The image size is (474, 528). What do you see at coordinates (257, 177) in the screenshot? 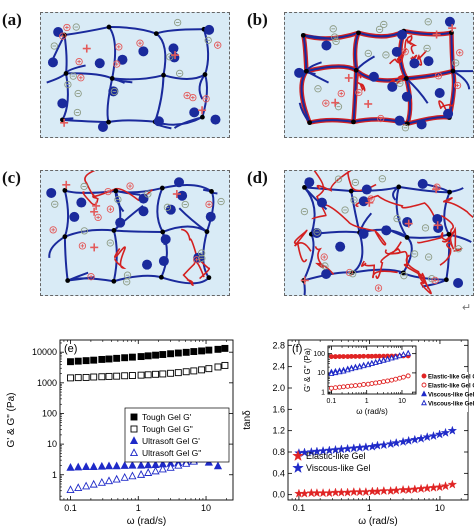
I see `panel-label-d: (d)` at bounding box center [257, 177].